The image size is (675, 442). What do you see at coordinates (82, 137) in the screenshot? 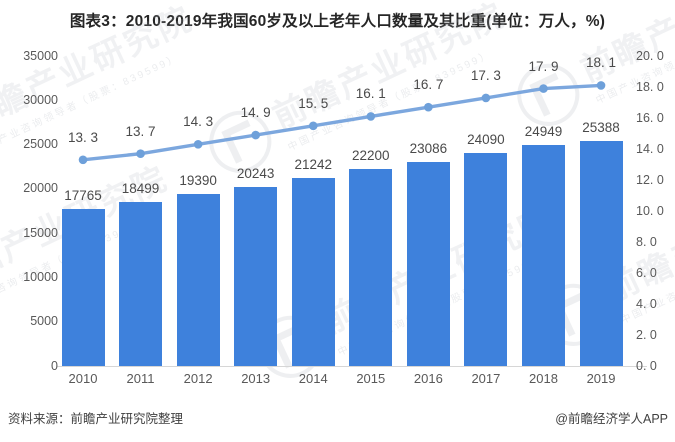
I see `line-value-label: 13. 3` at bounding box center [82, 137].